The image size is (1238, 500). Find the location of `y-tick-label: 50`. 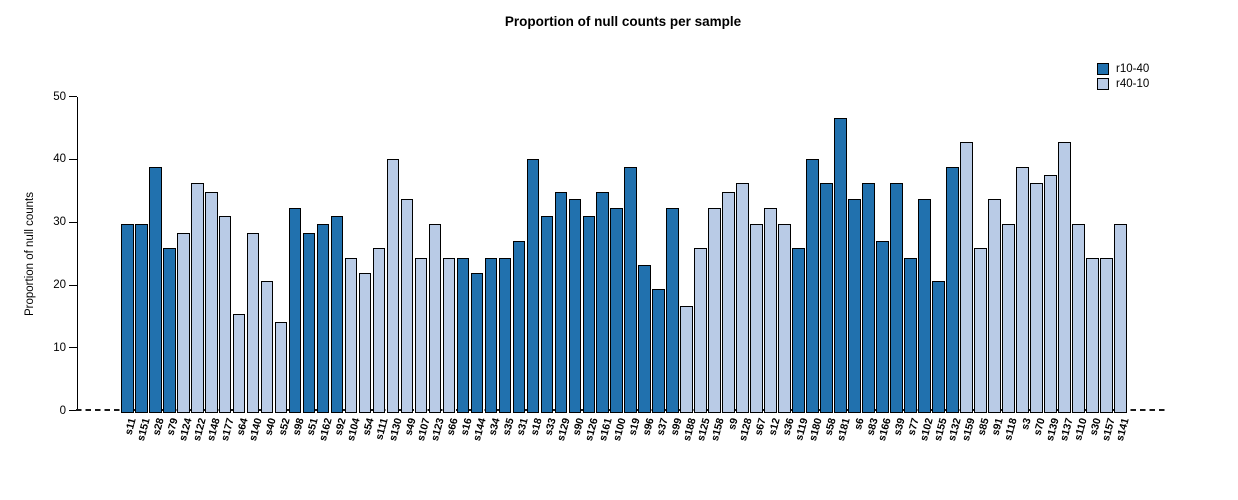

y-tick-label: 50 is located at coordinates (59, 96).